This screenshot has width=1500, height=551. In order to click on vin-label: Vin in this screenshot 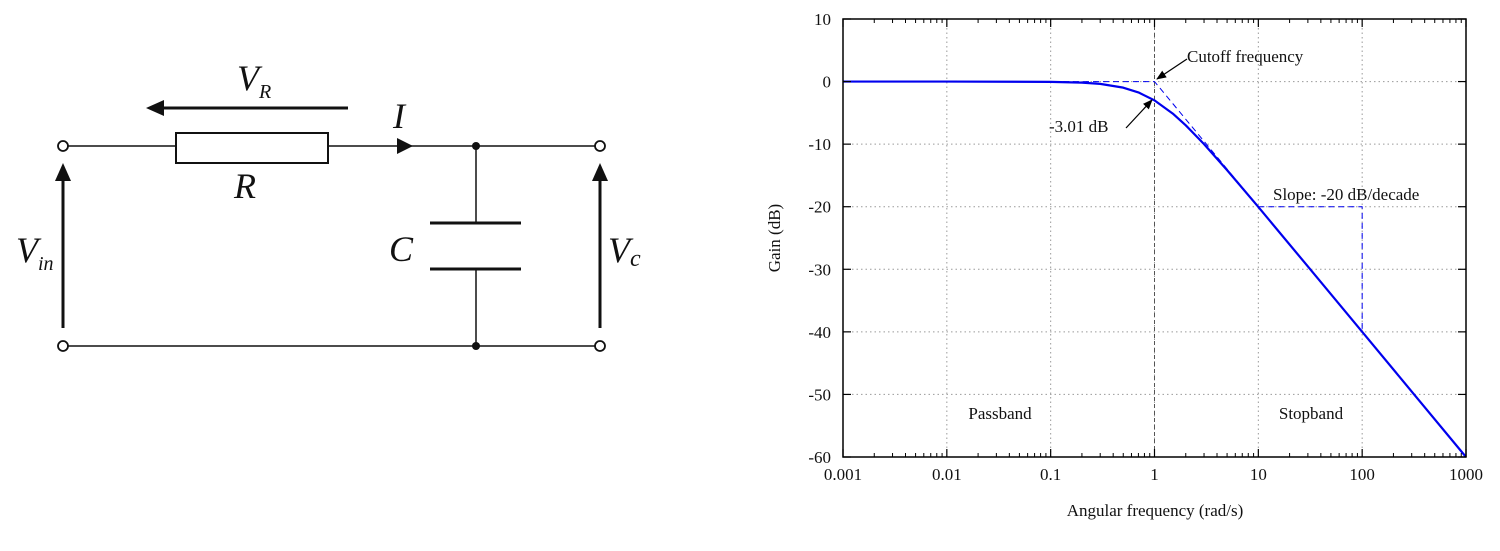, I will do `click(35, 252)`.